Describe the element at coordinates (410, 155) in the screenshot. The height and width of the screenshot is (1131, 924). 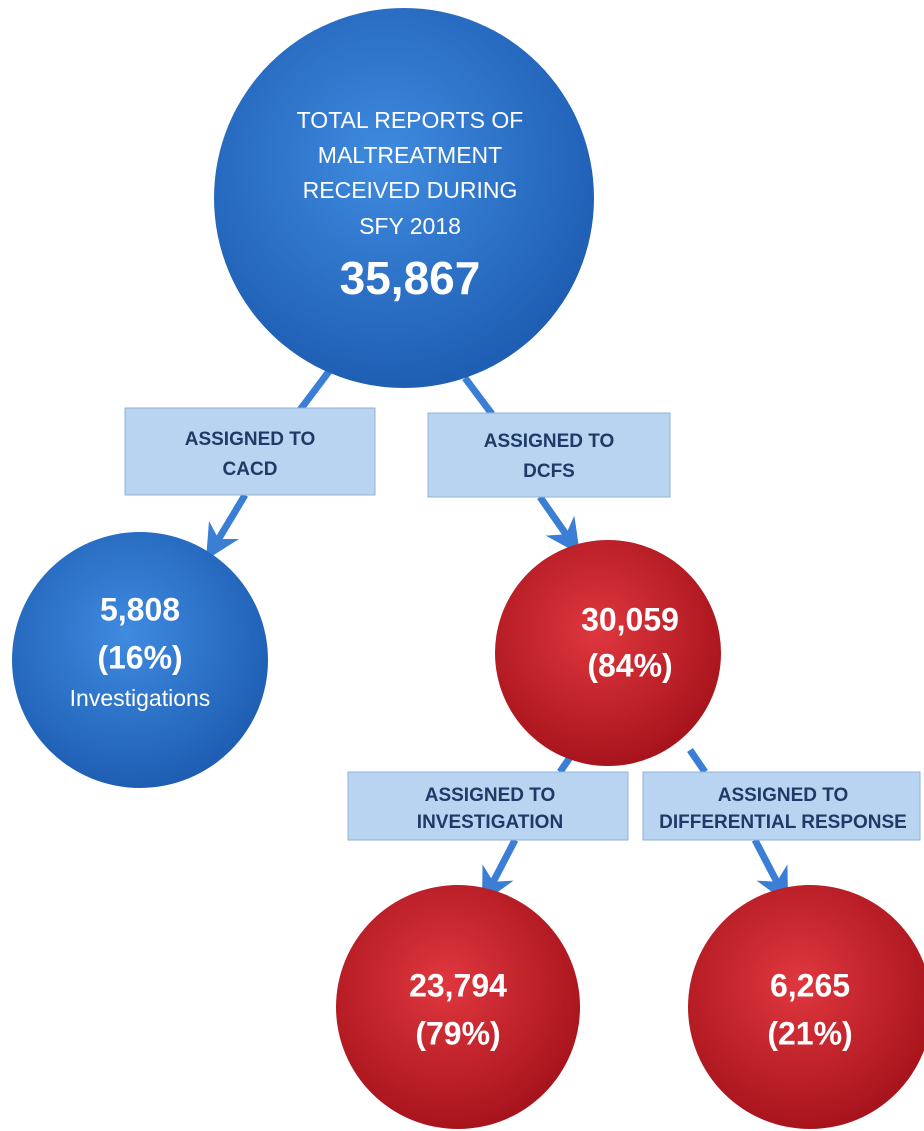
I see `total-line: MALTREATMENT` at that location.